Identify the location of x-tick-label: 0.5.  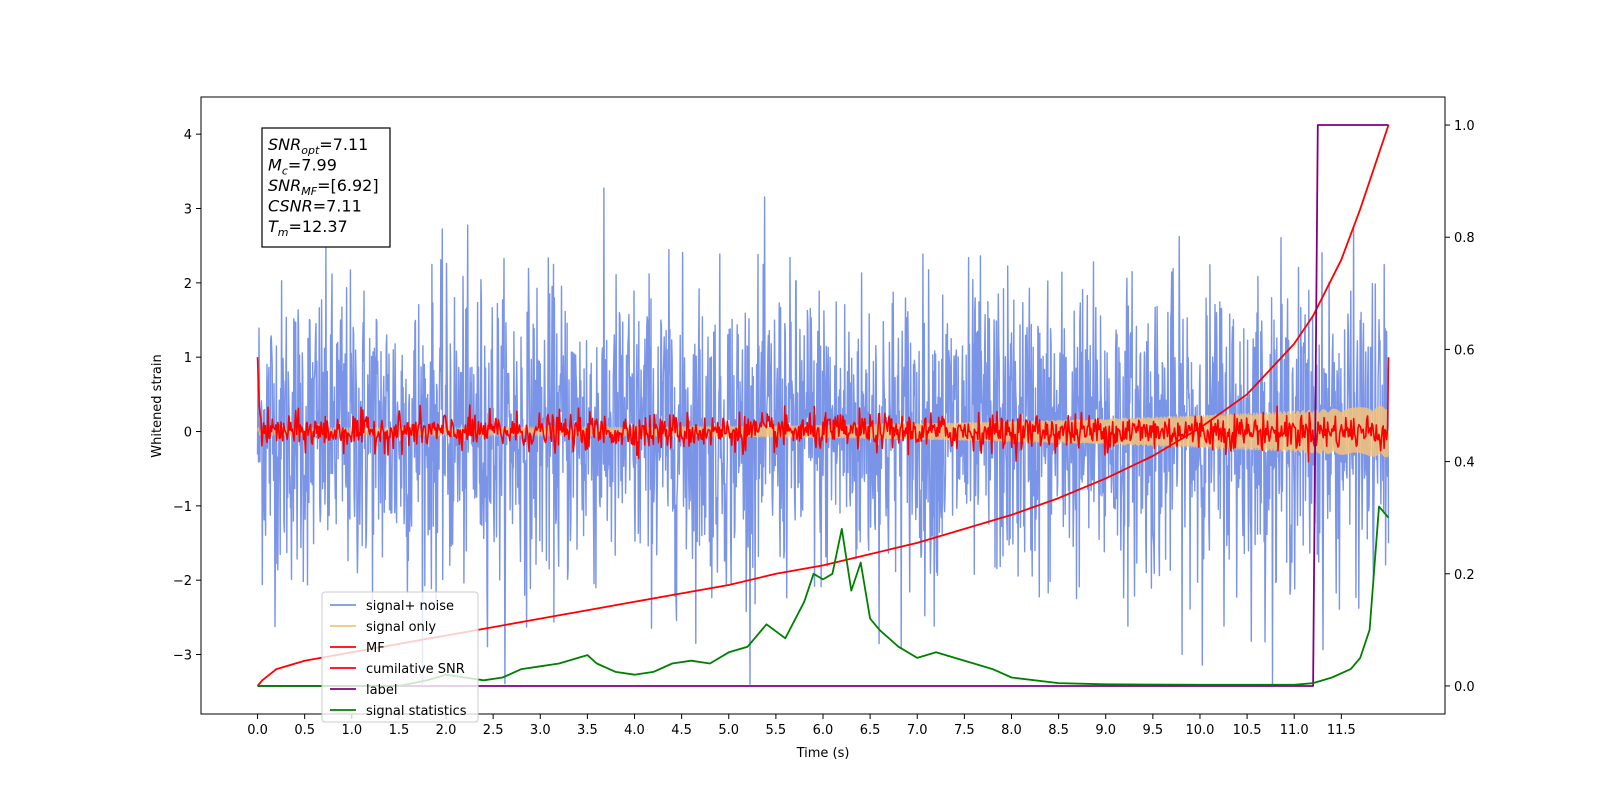
(304, 730).